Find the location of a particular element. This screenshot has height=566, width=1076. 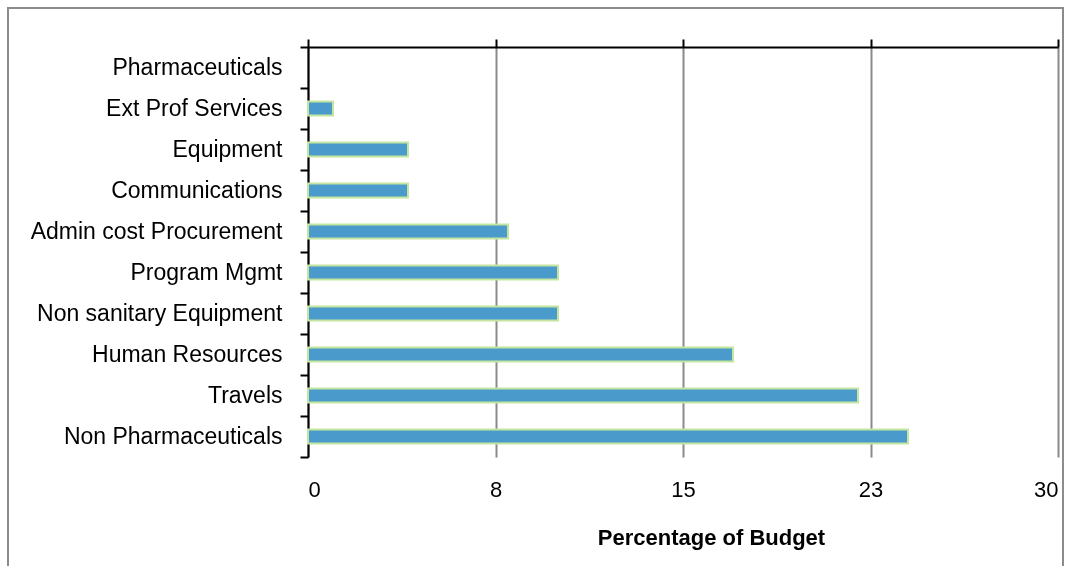

y-tick-label: Communications is located at coordinates (197, 190).